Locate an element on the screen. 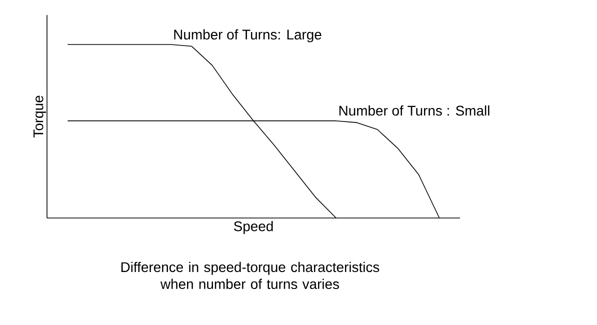  x-axis-title: Speed is located at coordinates (253, 227).